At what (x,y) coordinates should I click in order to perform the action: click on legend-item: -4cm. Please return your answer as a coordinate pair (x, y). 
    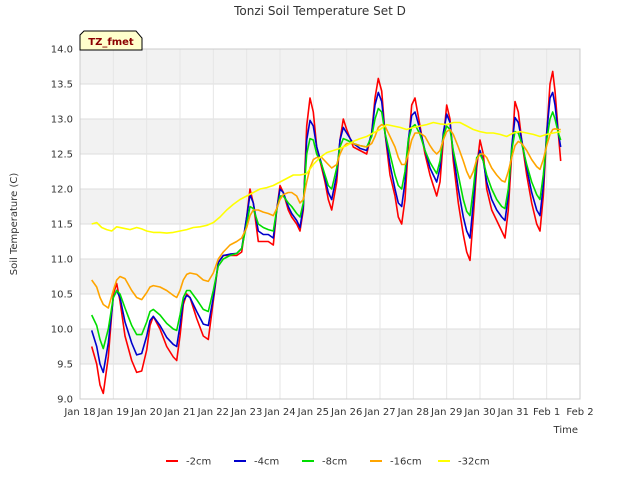
    Looking at the image, I should click on (256, 462).